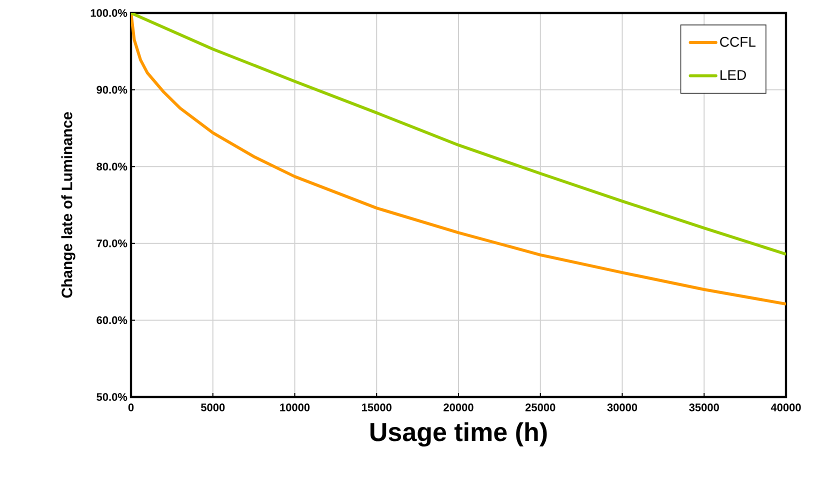 The width and height of the screenshot is (827, 486). I want to click on y-tick-label: 50.0%, so click(112, 397).